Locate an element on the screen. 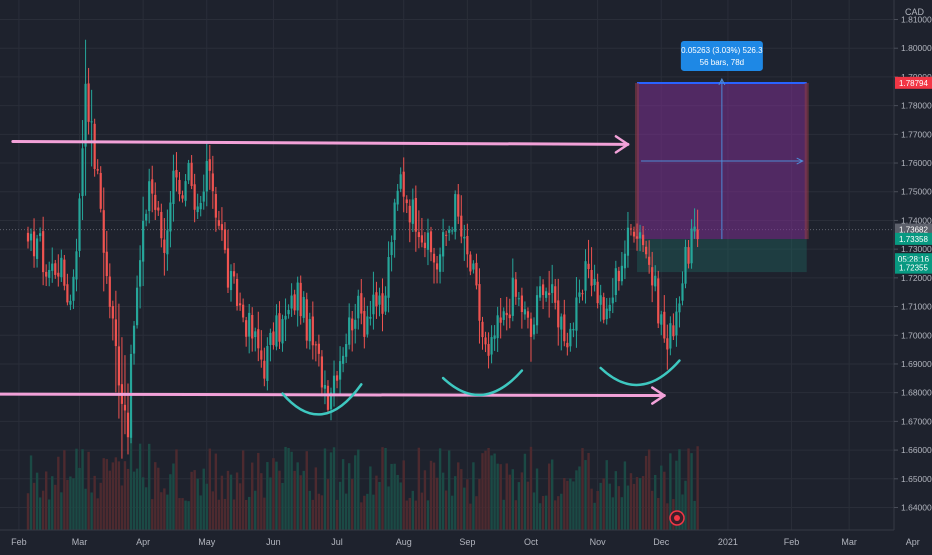 Image resolution: width=932 pixels, height=555 pixels. time-tick-label: Mar is located at coordinates (849, 542).